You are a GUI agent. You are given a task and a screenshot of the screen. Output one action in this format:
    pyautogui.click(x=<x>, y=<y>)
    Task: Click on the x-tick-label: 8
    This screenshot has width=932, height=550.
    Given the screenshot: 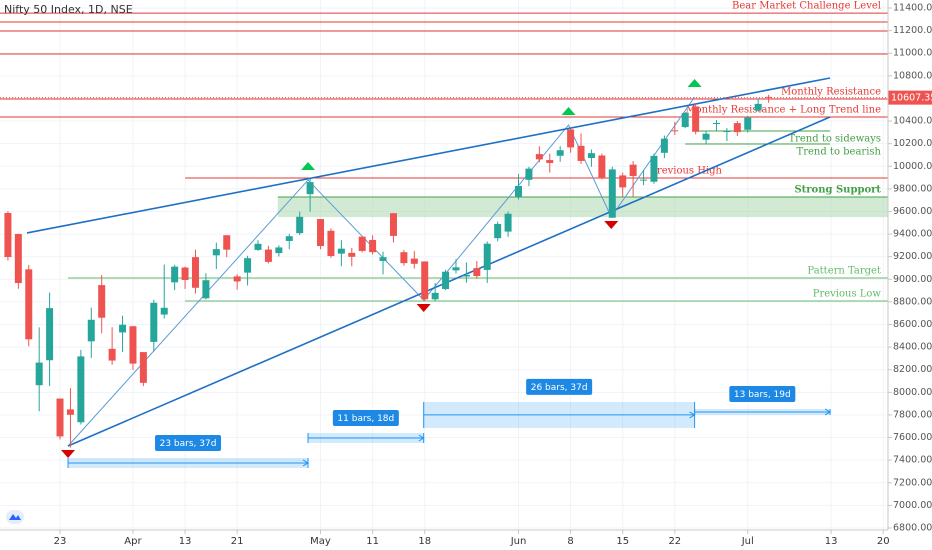 What is the action you would take?
    pyautogui.click(x=570, y=541)
    